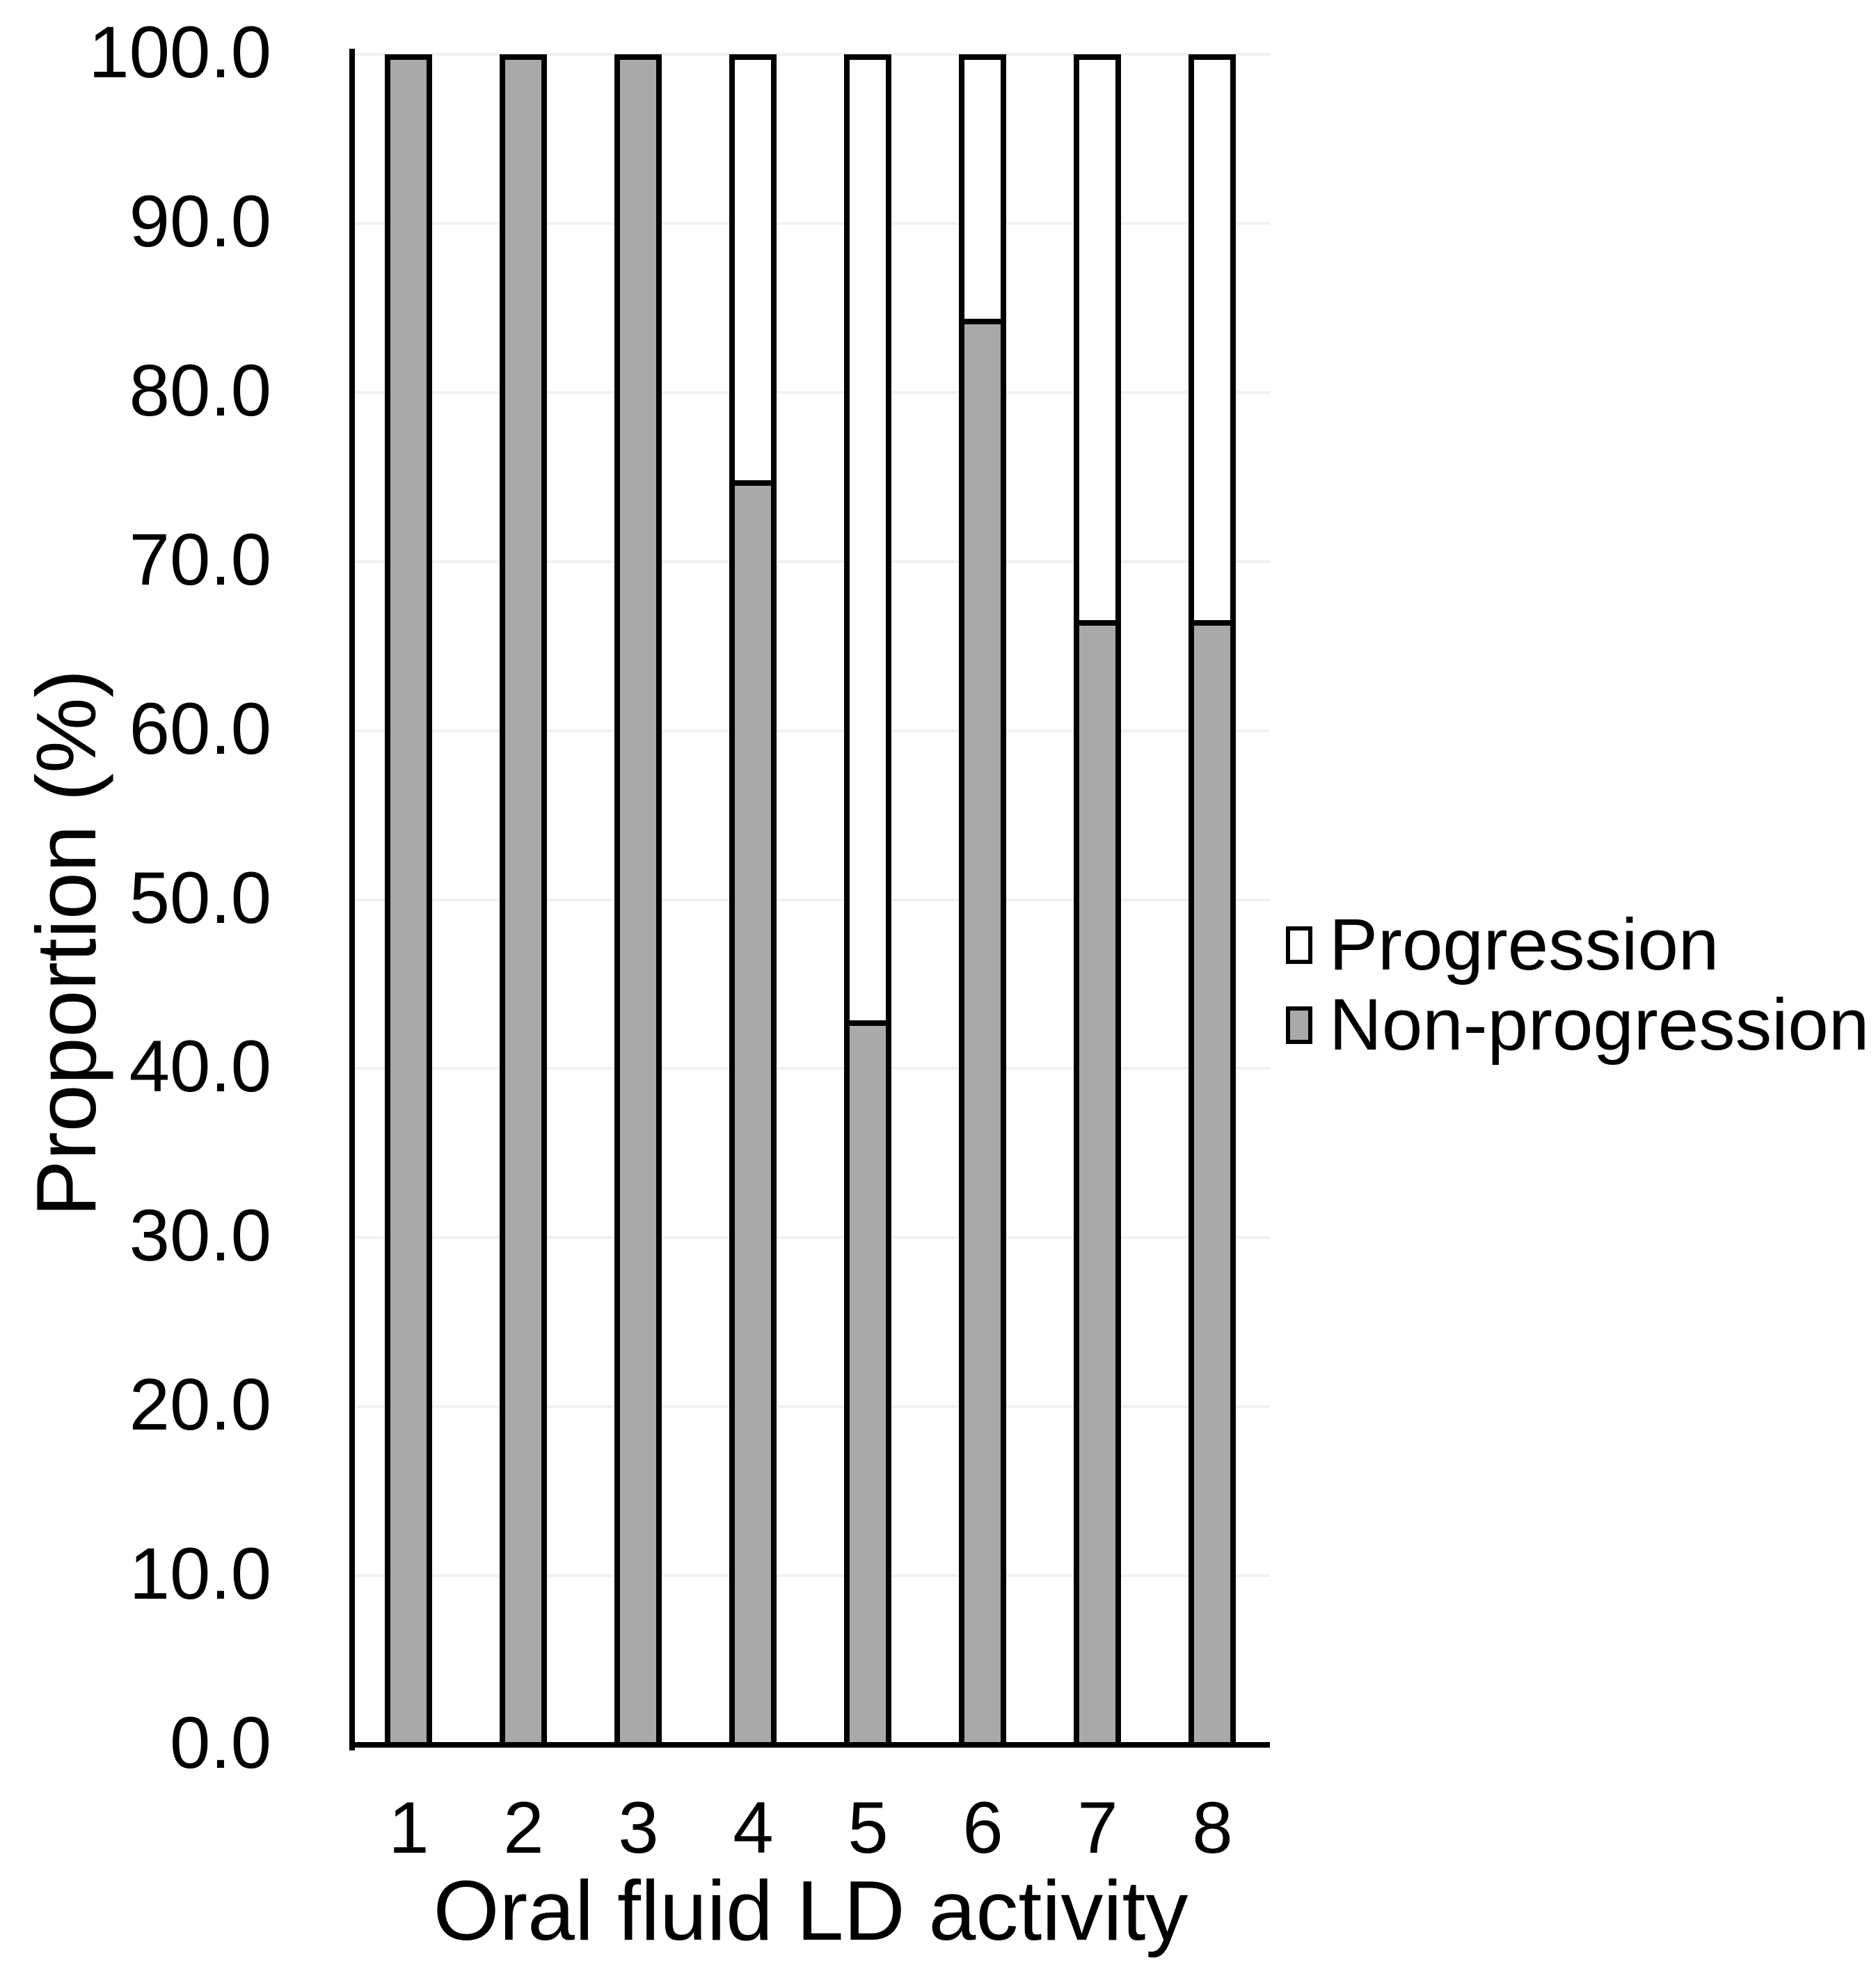 The height and width of the screenshot is (1962, 1876). What do you see at coordinates (1299, 945) in the screenshot?
I see `legend-swatch-progression` at bounding box center [1299, 945].